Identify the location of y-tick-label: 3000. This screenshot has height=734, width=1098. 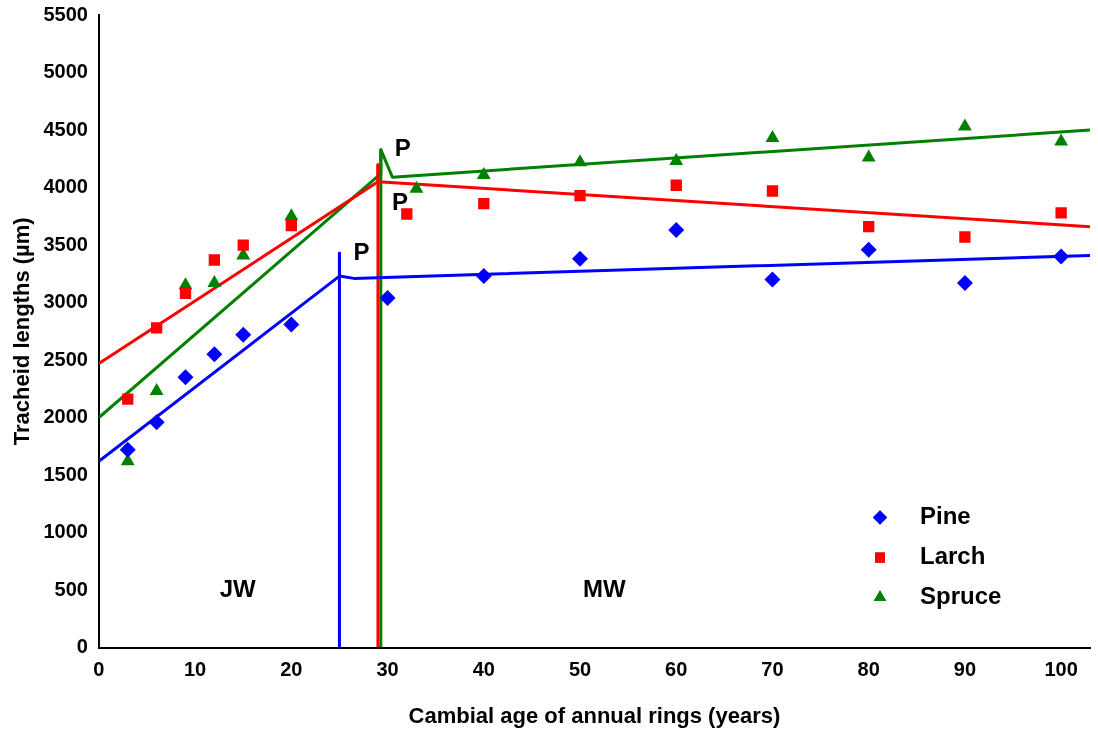
(65, 301).